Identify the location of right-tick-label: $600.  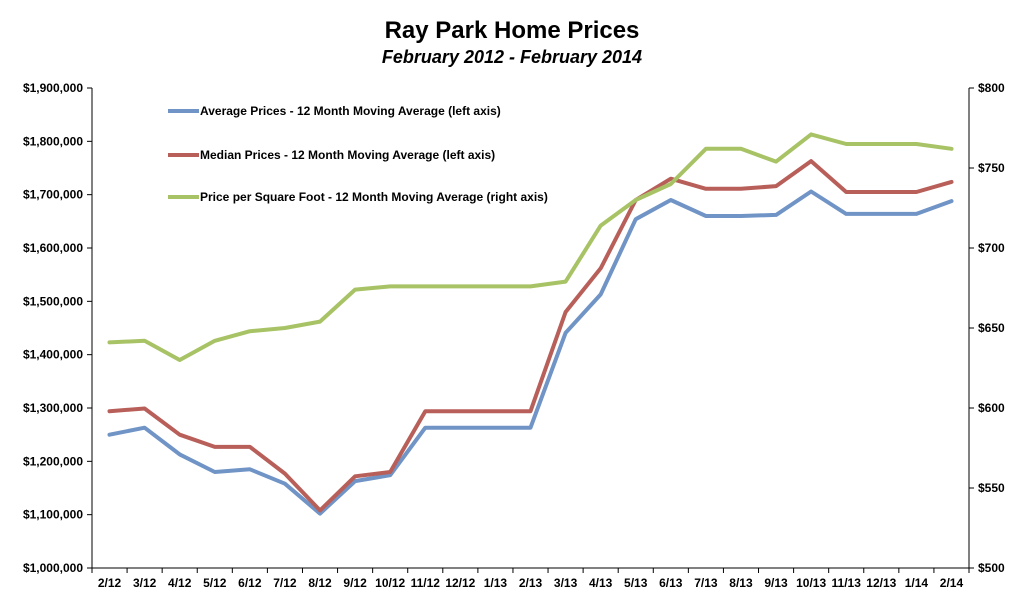
(991, 408).